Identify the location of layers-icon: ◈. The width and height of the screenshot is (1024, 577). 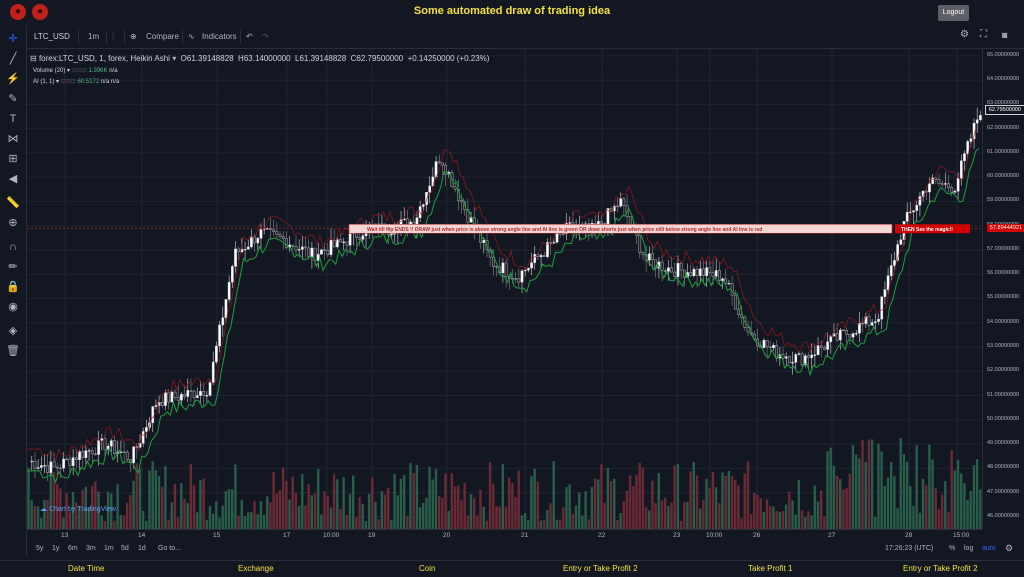
(13, 331).